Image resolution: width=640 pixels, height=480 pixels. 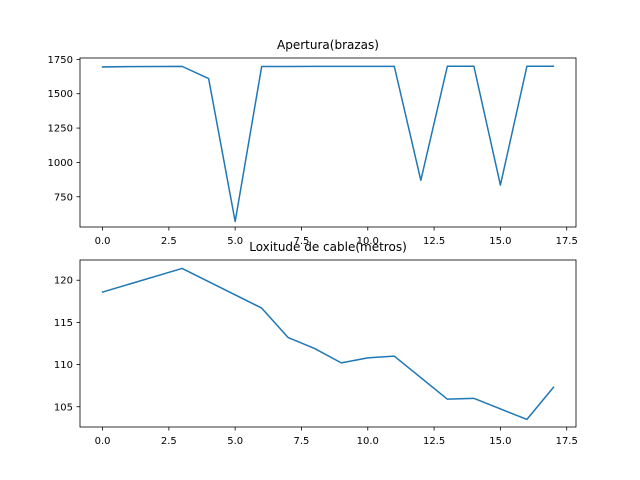 I want to click on y-tick-label: 1250, so click(x=60, y=129).